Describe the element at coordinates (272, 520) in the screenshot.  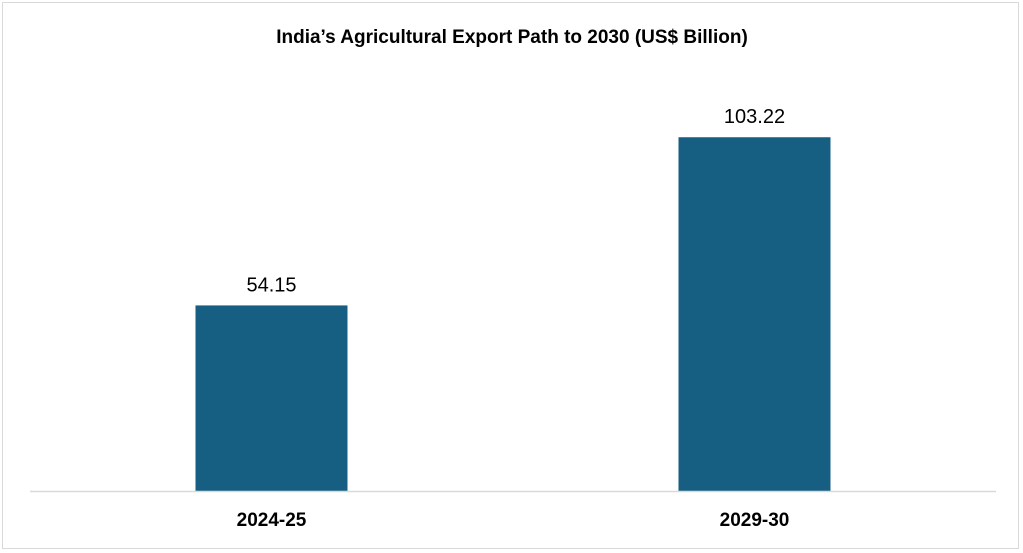
I see `x-tick-label-2024-25: 2024-25` at that location.